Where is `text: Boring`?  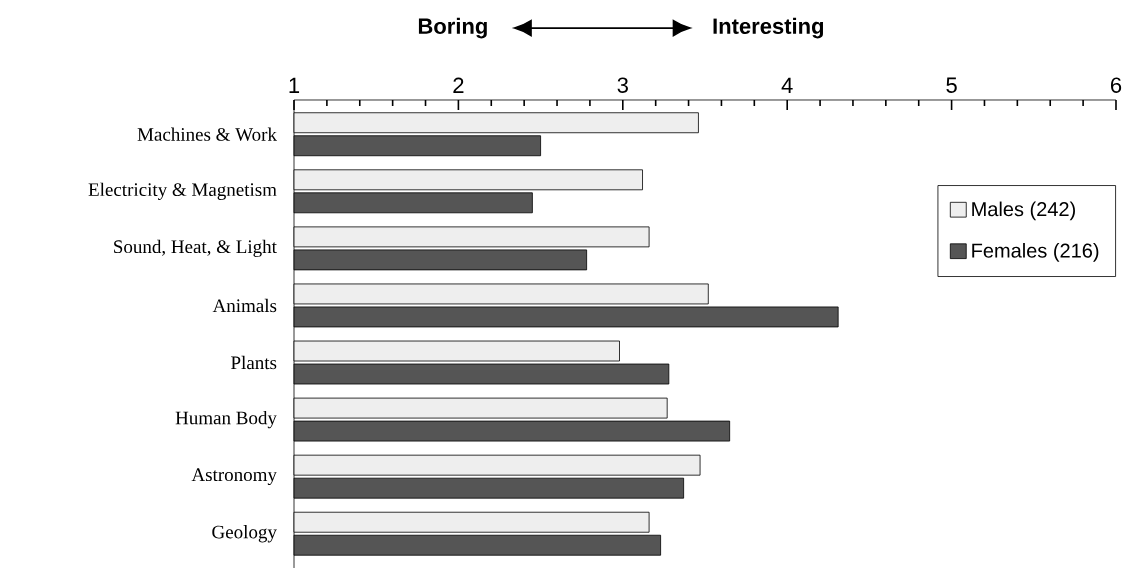
text: Boring is located at coordinates (452, 28).